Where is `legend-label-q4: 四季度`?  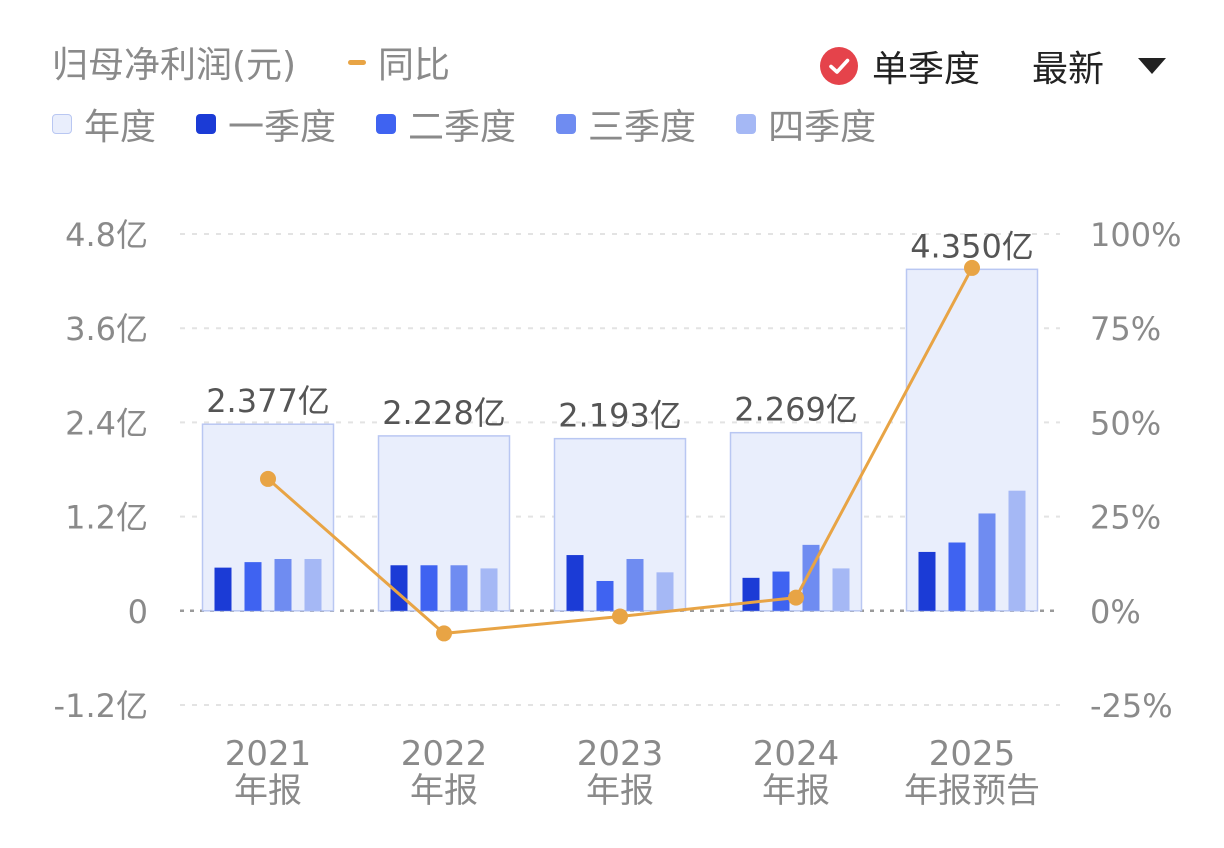
legend-label-q4: 四季度 is located at coordinates (822, 127).